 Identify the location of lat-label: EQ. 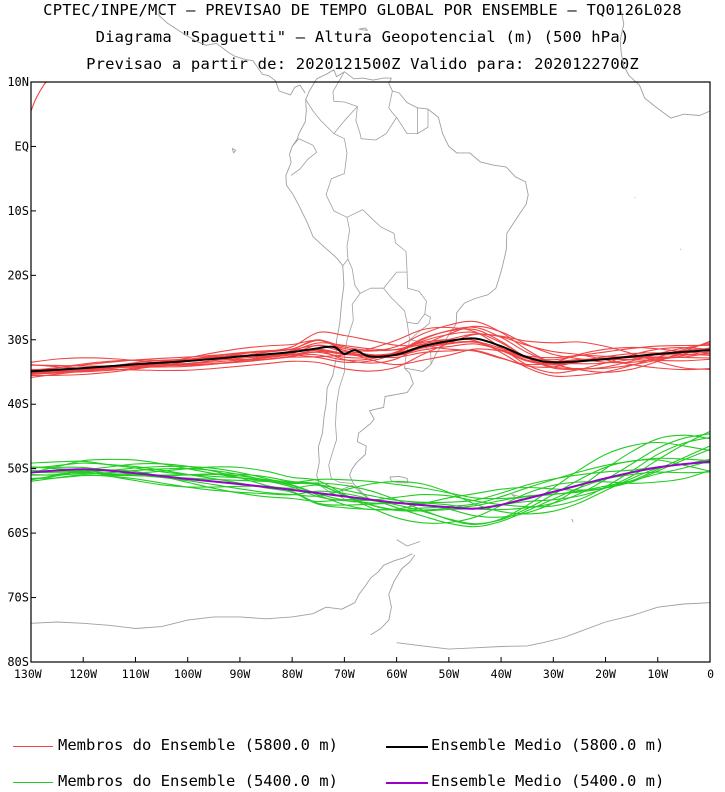
(22, 146).